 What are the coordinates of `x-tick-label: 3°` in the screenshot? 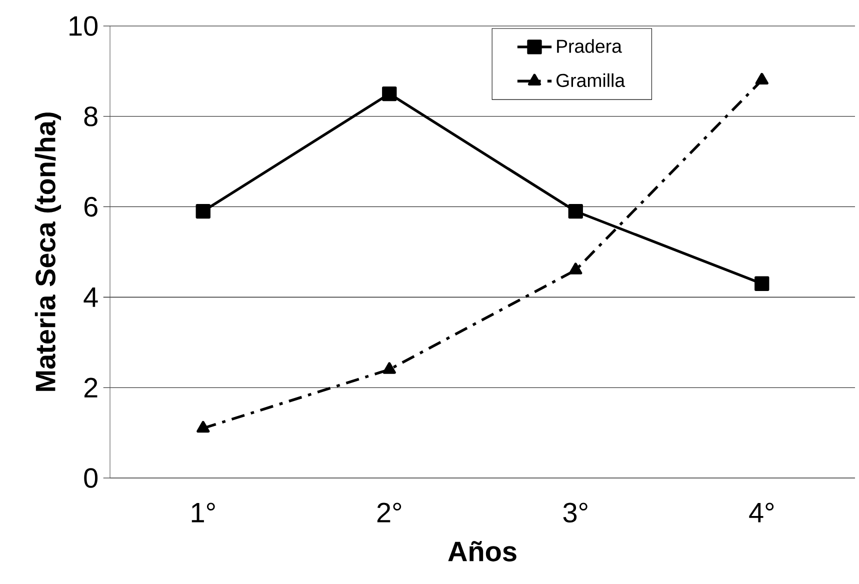 It's located at (575, 512).